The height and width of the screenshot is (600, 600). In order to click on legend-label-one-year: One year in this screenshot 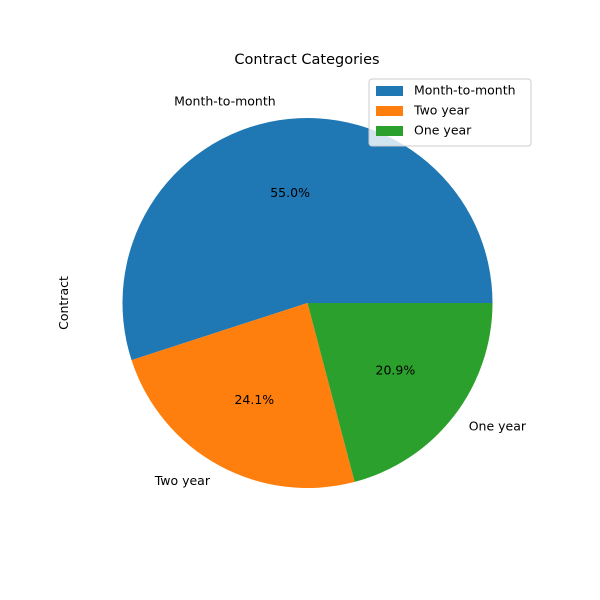, I will do `click(443, 130)`.